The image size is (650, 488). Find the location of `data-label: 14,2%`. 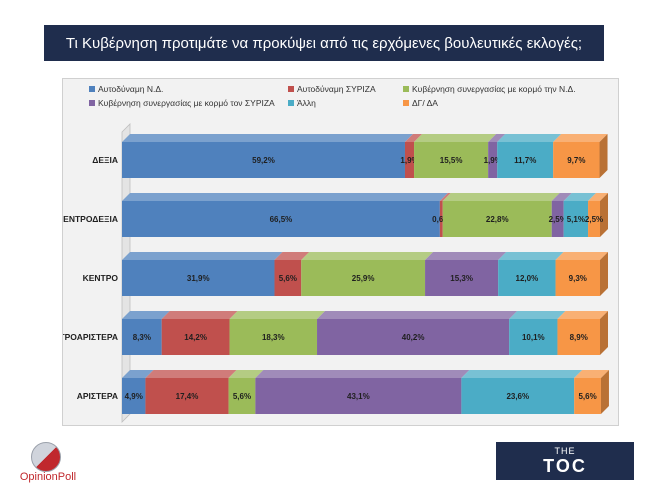

data-label: 14,2% is located at coordinates (195, 337).